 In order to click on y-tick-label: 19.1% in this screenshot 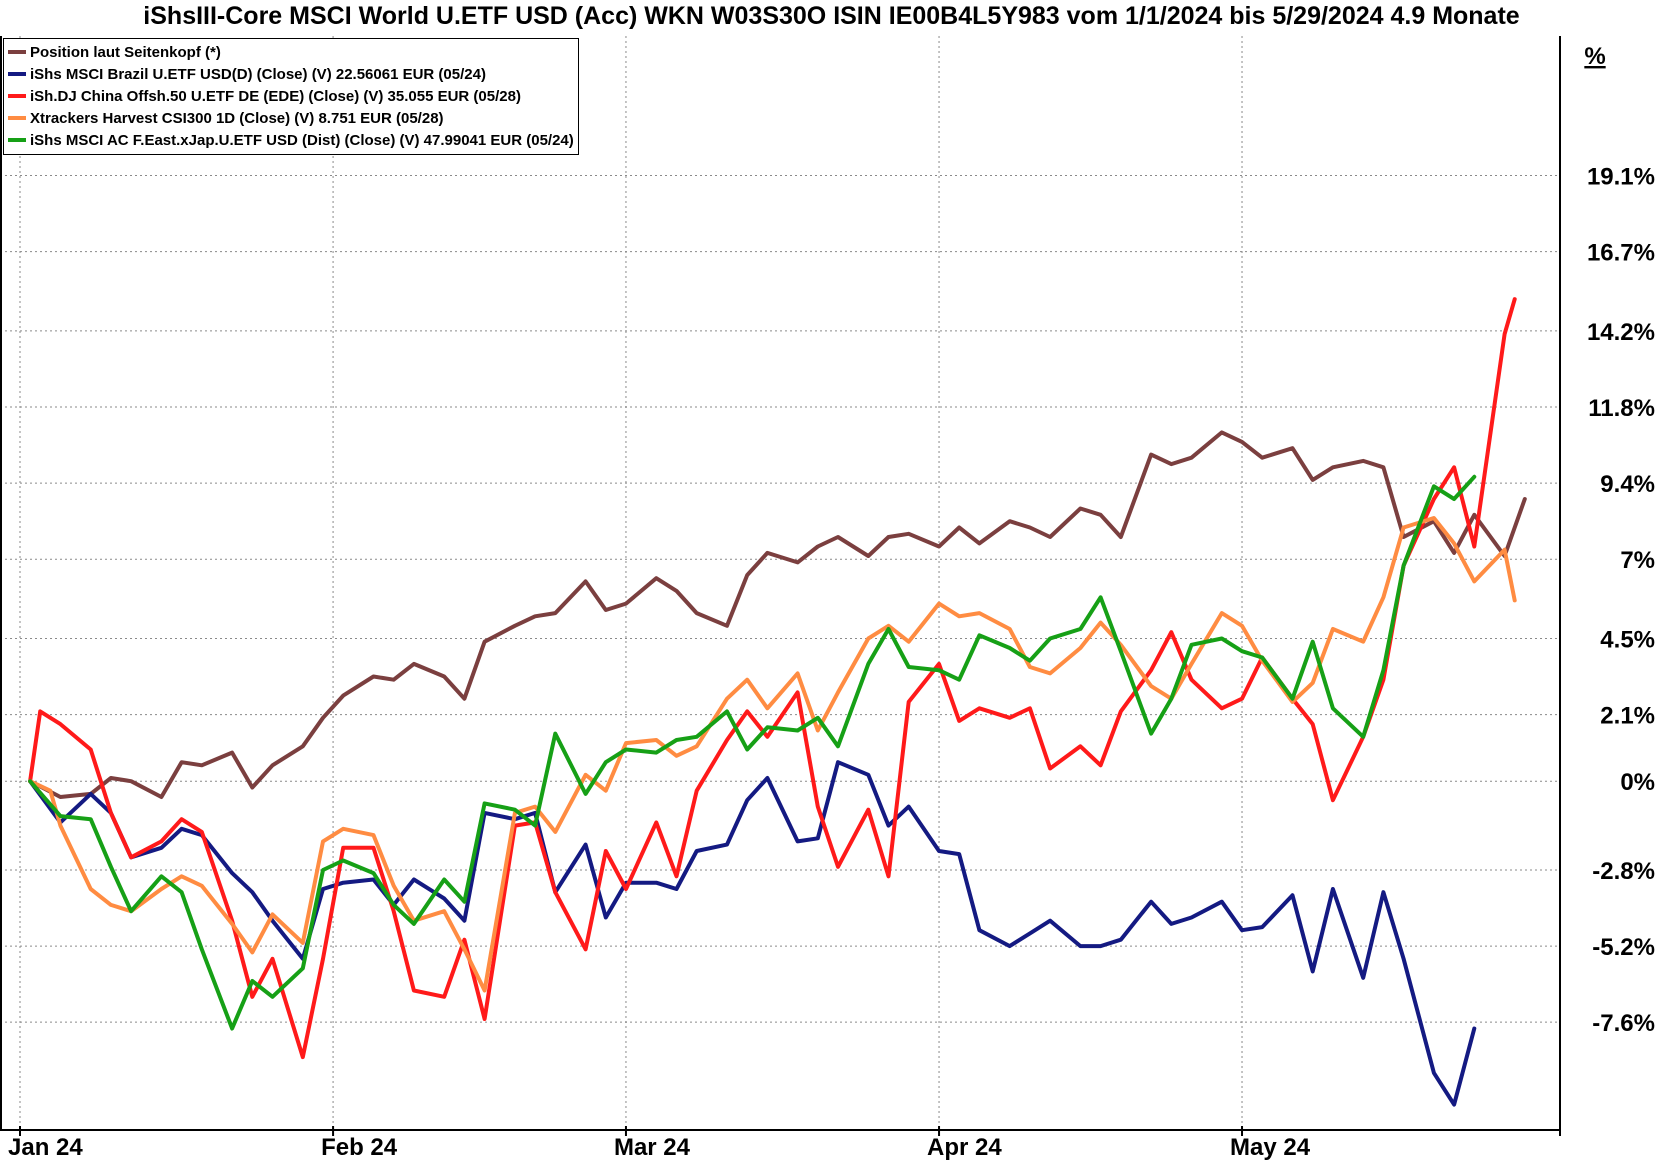, I will do `click(1621, 177)`.